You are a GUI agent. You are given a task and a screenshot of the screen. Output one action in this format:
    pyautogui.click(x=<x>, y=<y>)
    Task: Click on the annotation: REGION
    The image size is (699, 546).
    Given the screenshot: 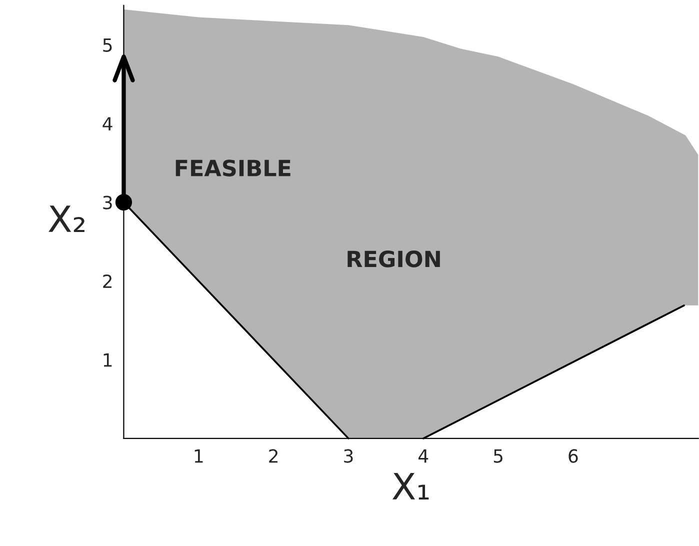 What is the action you would take?
    pyautogui.click(x=394, y=259)
    